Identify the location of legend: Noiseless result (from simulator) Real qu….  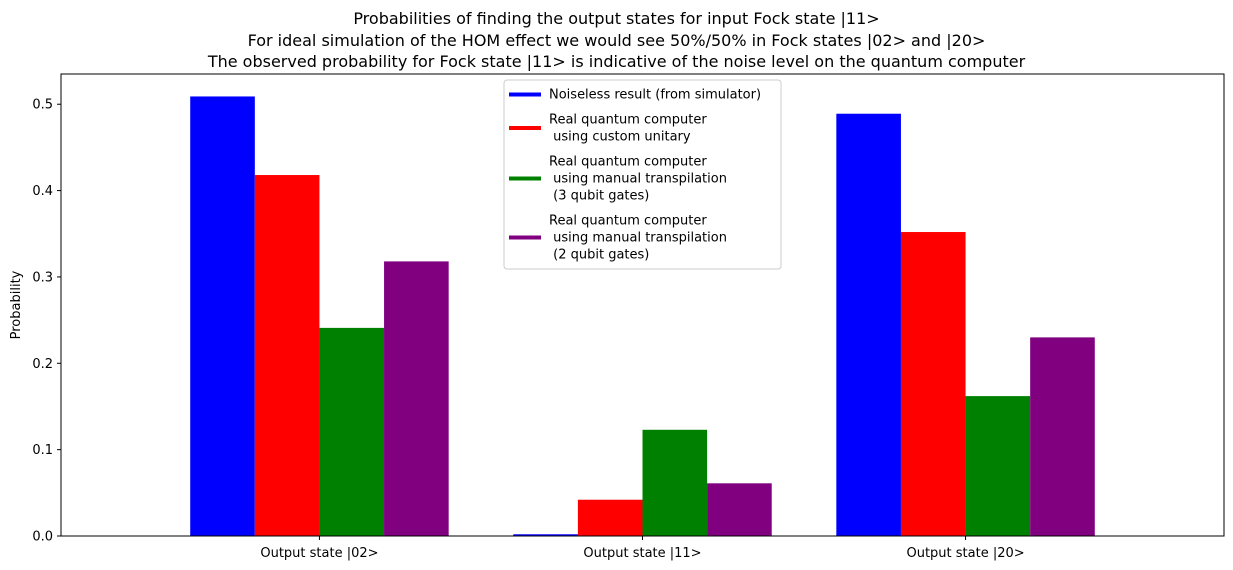
(642, 174).